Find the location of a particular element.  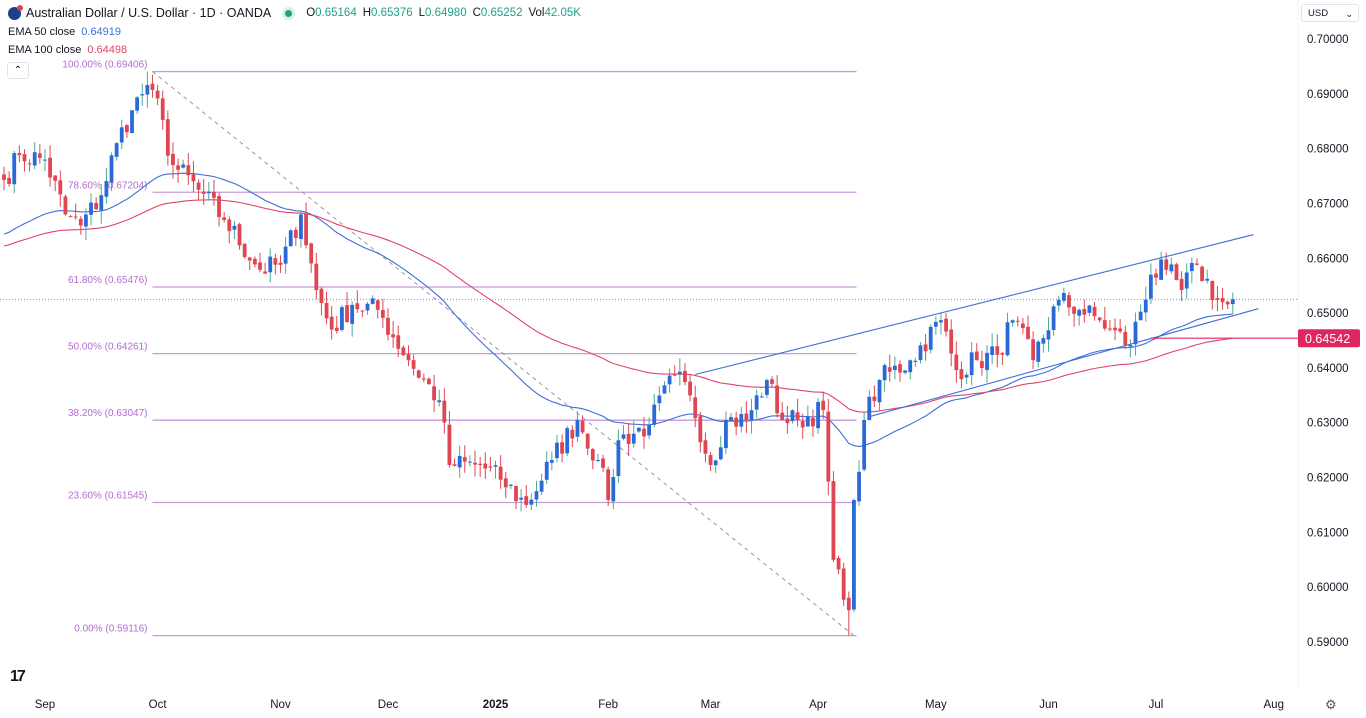

y-tick-label: 0.62000 is located at coordinates (1328, 479).